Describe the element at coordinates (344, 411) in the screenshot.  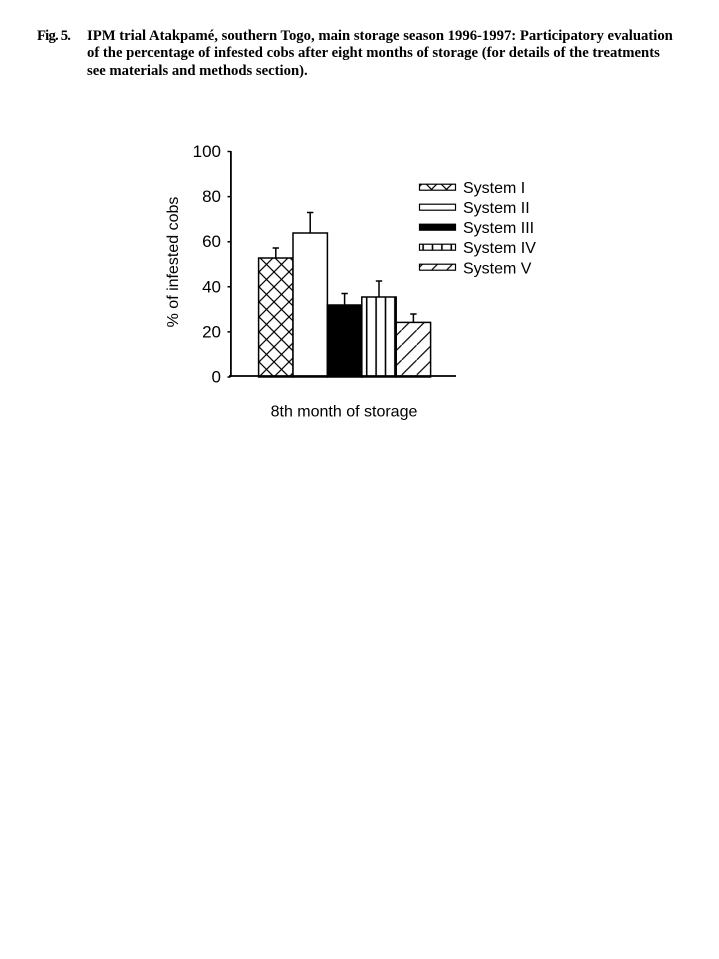
I see `svg-text: 8th month of storage` at that location.